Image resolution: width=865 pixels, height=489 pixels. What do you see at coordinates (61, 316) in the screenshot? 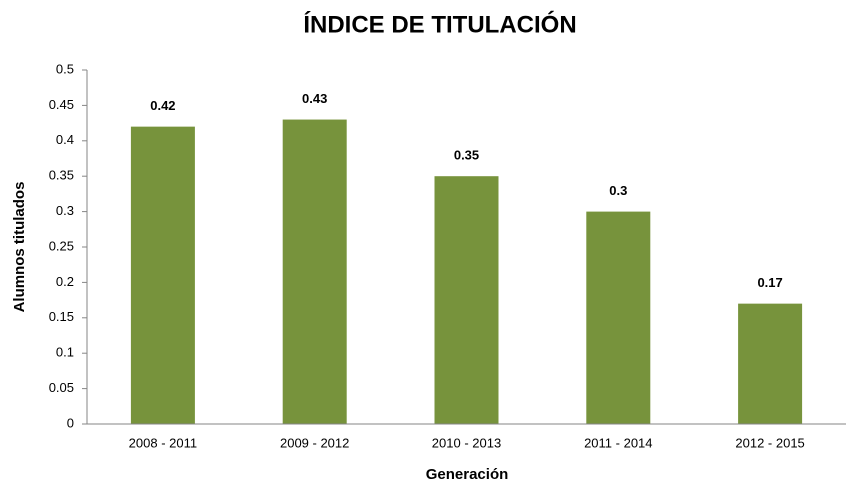
I see `y-tick-label: 0.15` at bounding box center [61, 316].